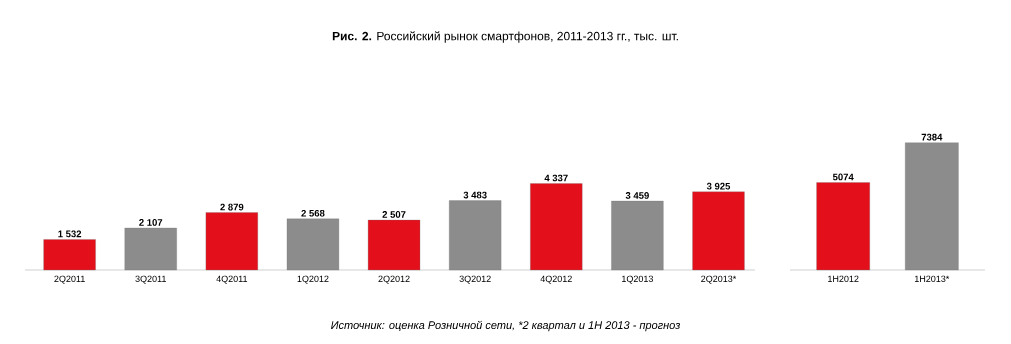  What do you see at coordinates (718, 186) in the screenshot?
I see `data-label: 3 925` at bounding box center [718, 186].